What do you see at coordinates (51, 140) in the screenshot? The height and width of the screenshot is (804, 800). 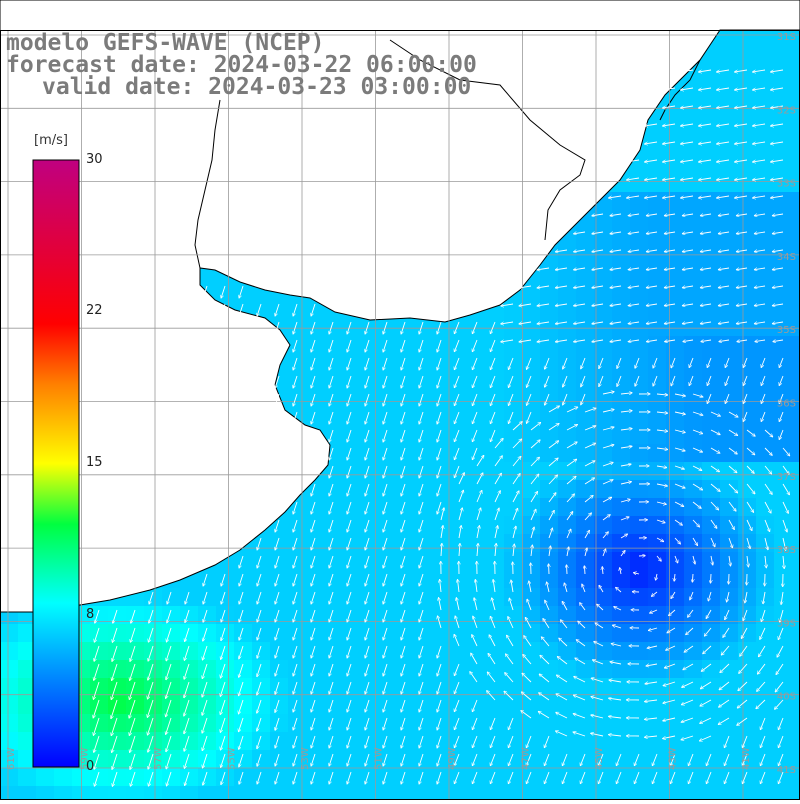 I see `colorbar-unit-label: [m/s]` at bounding box center [51, 140].